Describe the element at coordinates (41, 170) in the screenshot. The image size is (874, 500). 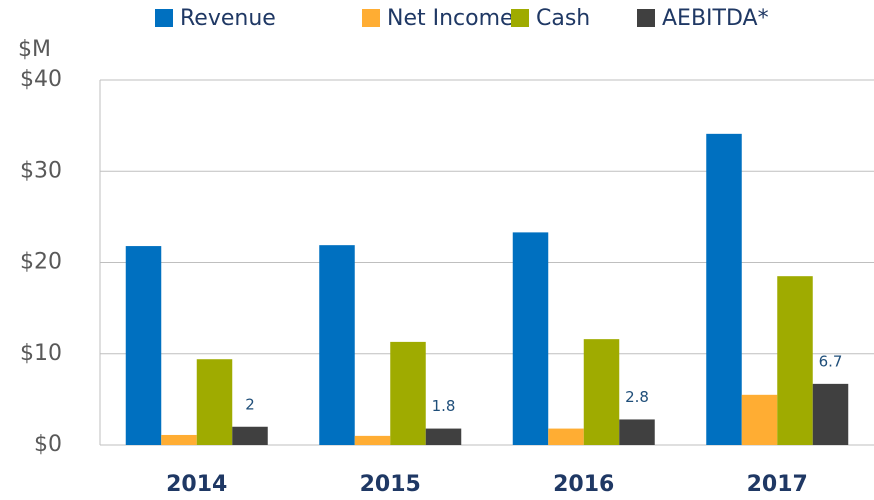
I see `y-tick-label: $30` at that location.